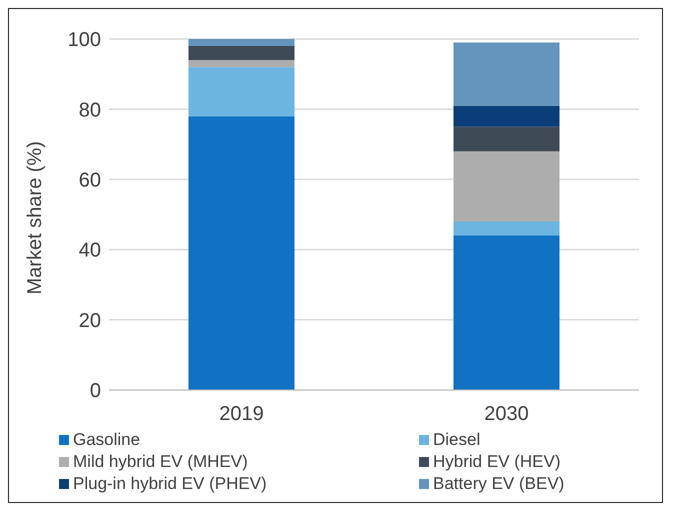 The height and width of the screenshot is (511, 673). Describe the element at coordinates (106, 440) in the screenshot. I see `legend-label: Gasoline` at that location.